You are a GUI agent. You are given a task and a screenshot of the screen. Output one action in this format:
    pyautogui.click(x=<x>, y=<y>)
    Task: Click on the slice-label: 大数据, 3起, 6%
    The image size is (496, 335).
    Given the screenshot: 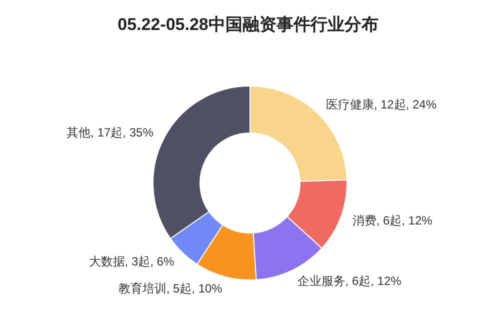 What is the action you would take?
    pyautogui.click(x=131, y=261)
    